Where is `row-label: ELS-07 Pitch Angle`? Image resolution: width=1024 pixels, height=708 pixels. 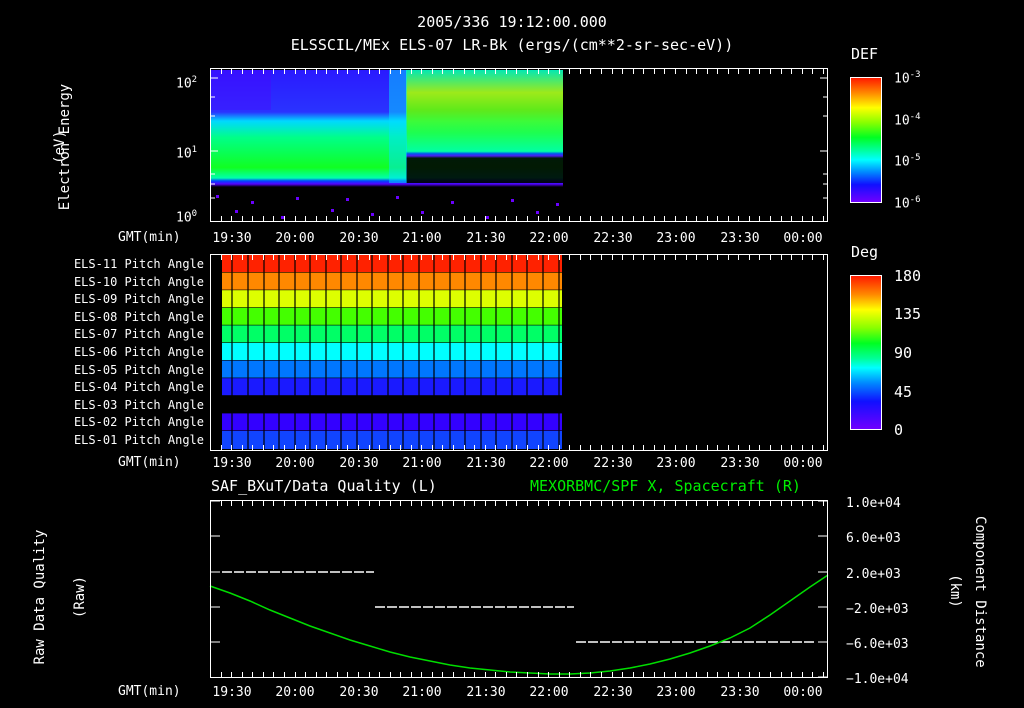 row-label: ELS-07 Pitch Angle is located at coordinates (138, 334).